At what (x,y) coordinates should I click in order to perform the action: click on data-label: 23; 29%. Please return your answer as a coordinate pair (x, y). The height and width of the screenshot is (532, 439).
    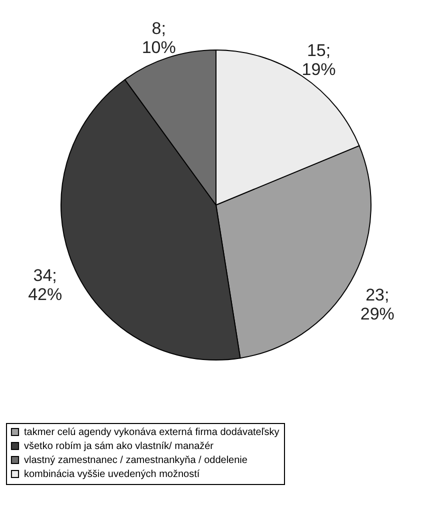
    Looking at the image, I should click on (377, 304).